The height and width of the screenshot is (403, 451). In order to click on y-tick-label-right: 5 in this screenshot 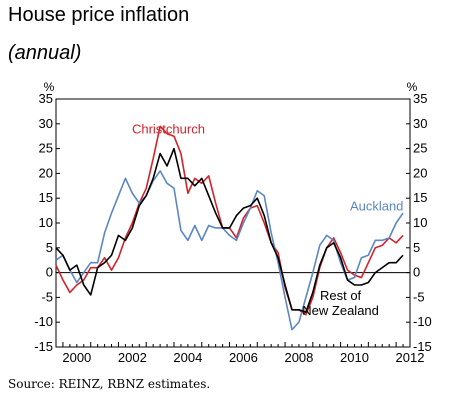, I will do `click(416, 247)`.